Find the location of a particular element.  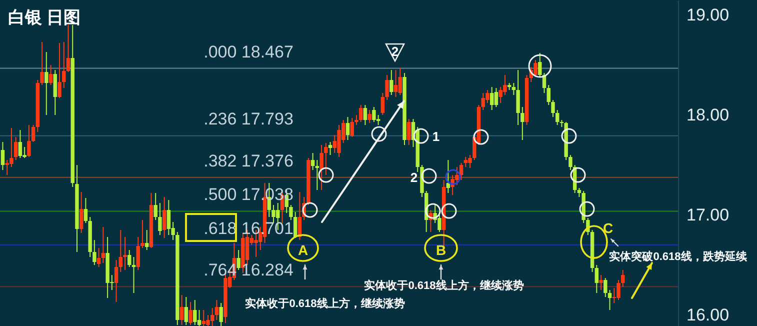

ref-line-label: .382 17.376 is located at coordinates (249, 160).